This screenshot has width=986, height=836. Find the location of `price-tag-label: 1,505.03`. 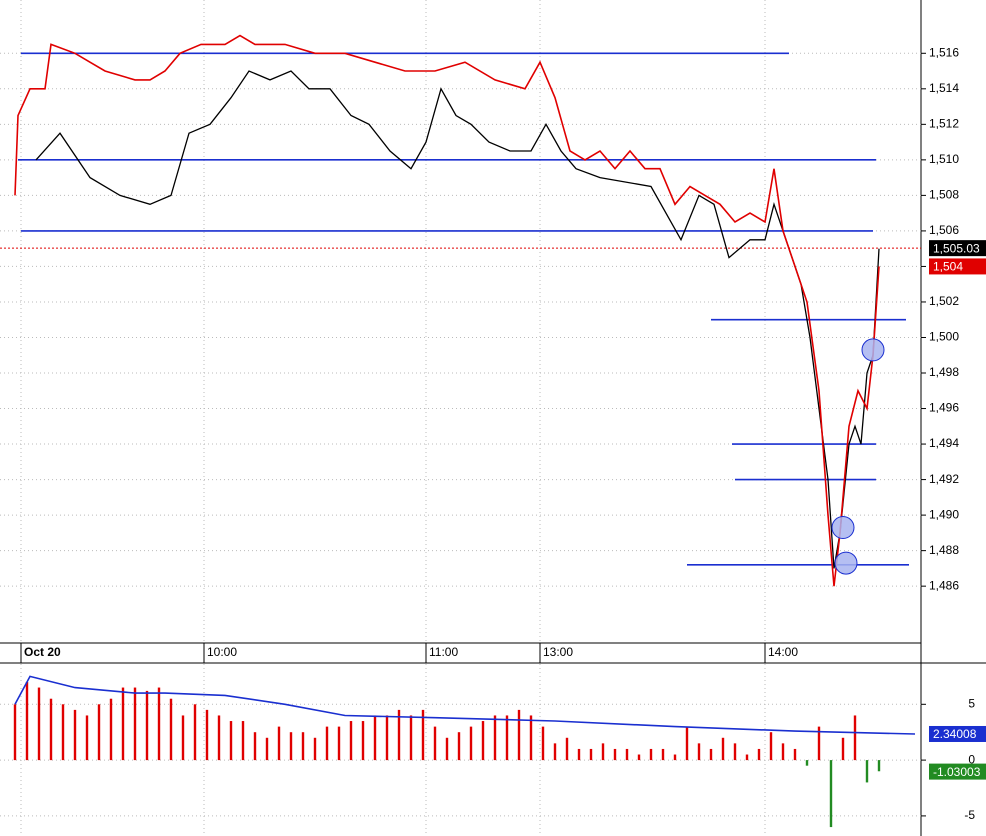

price-tag-label: 1,505.03 is located at coordinates (956, 248).